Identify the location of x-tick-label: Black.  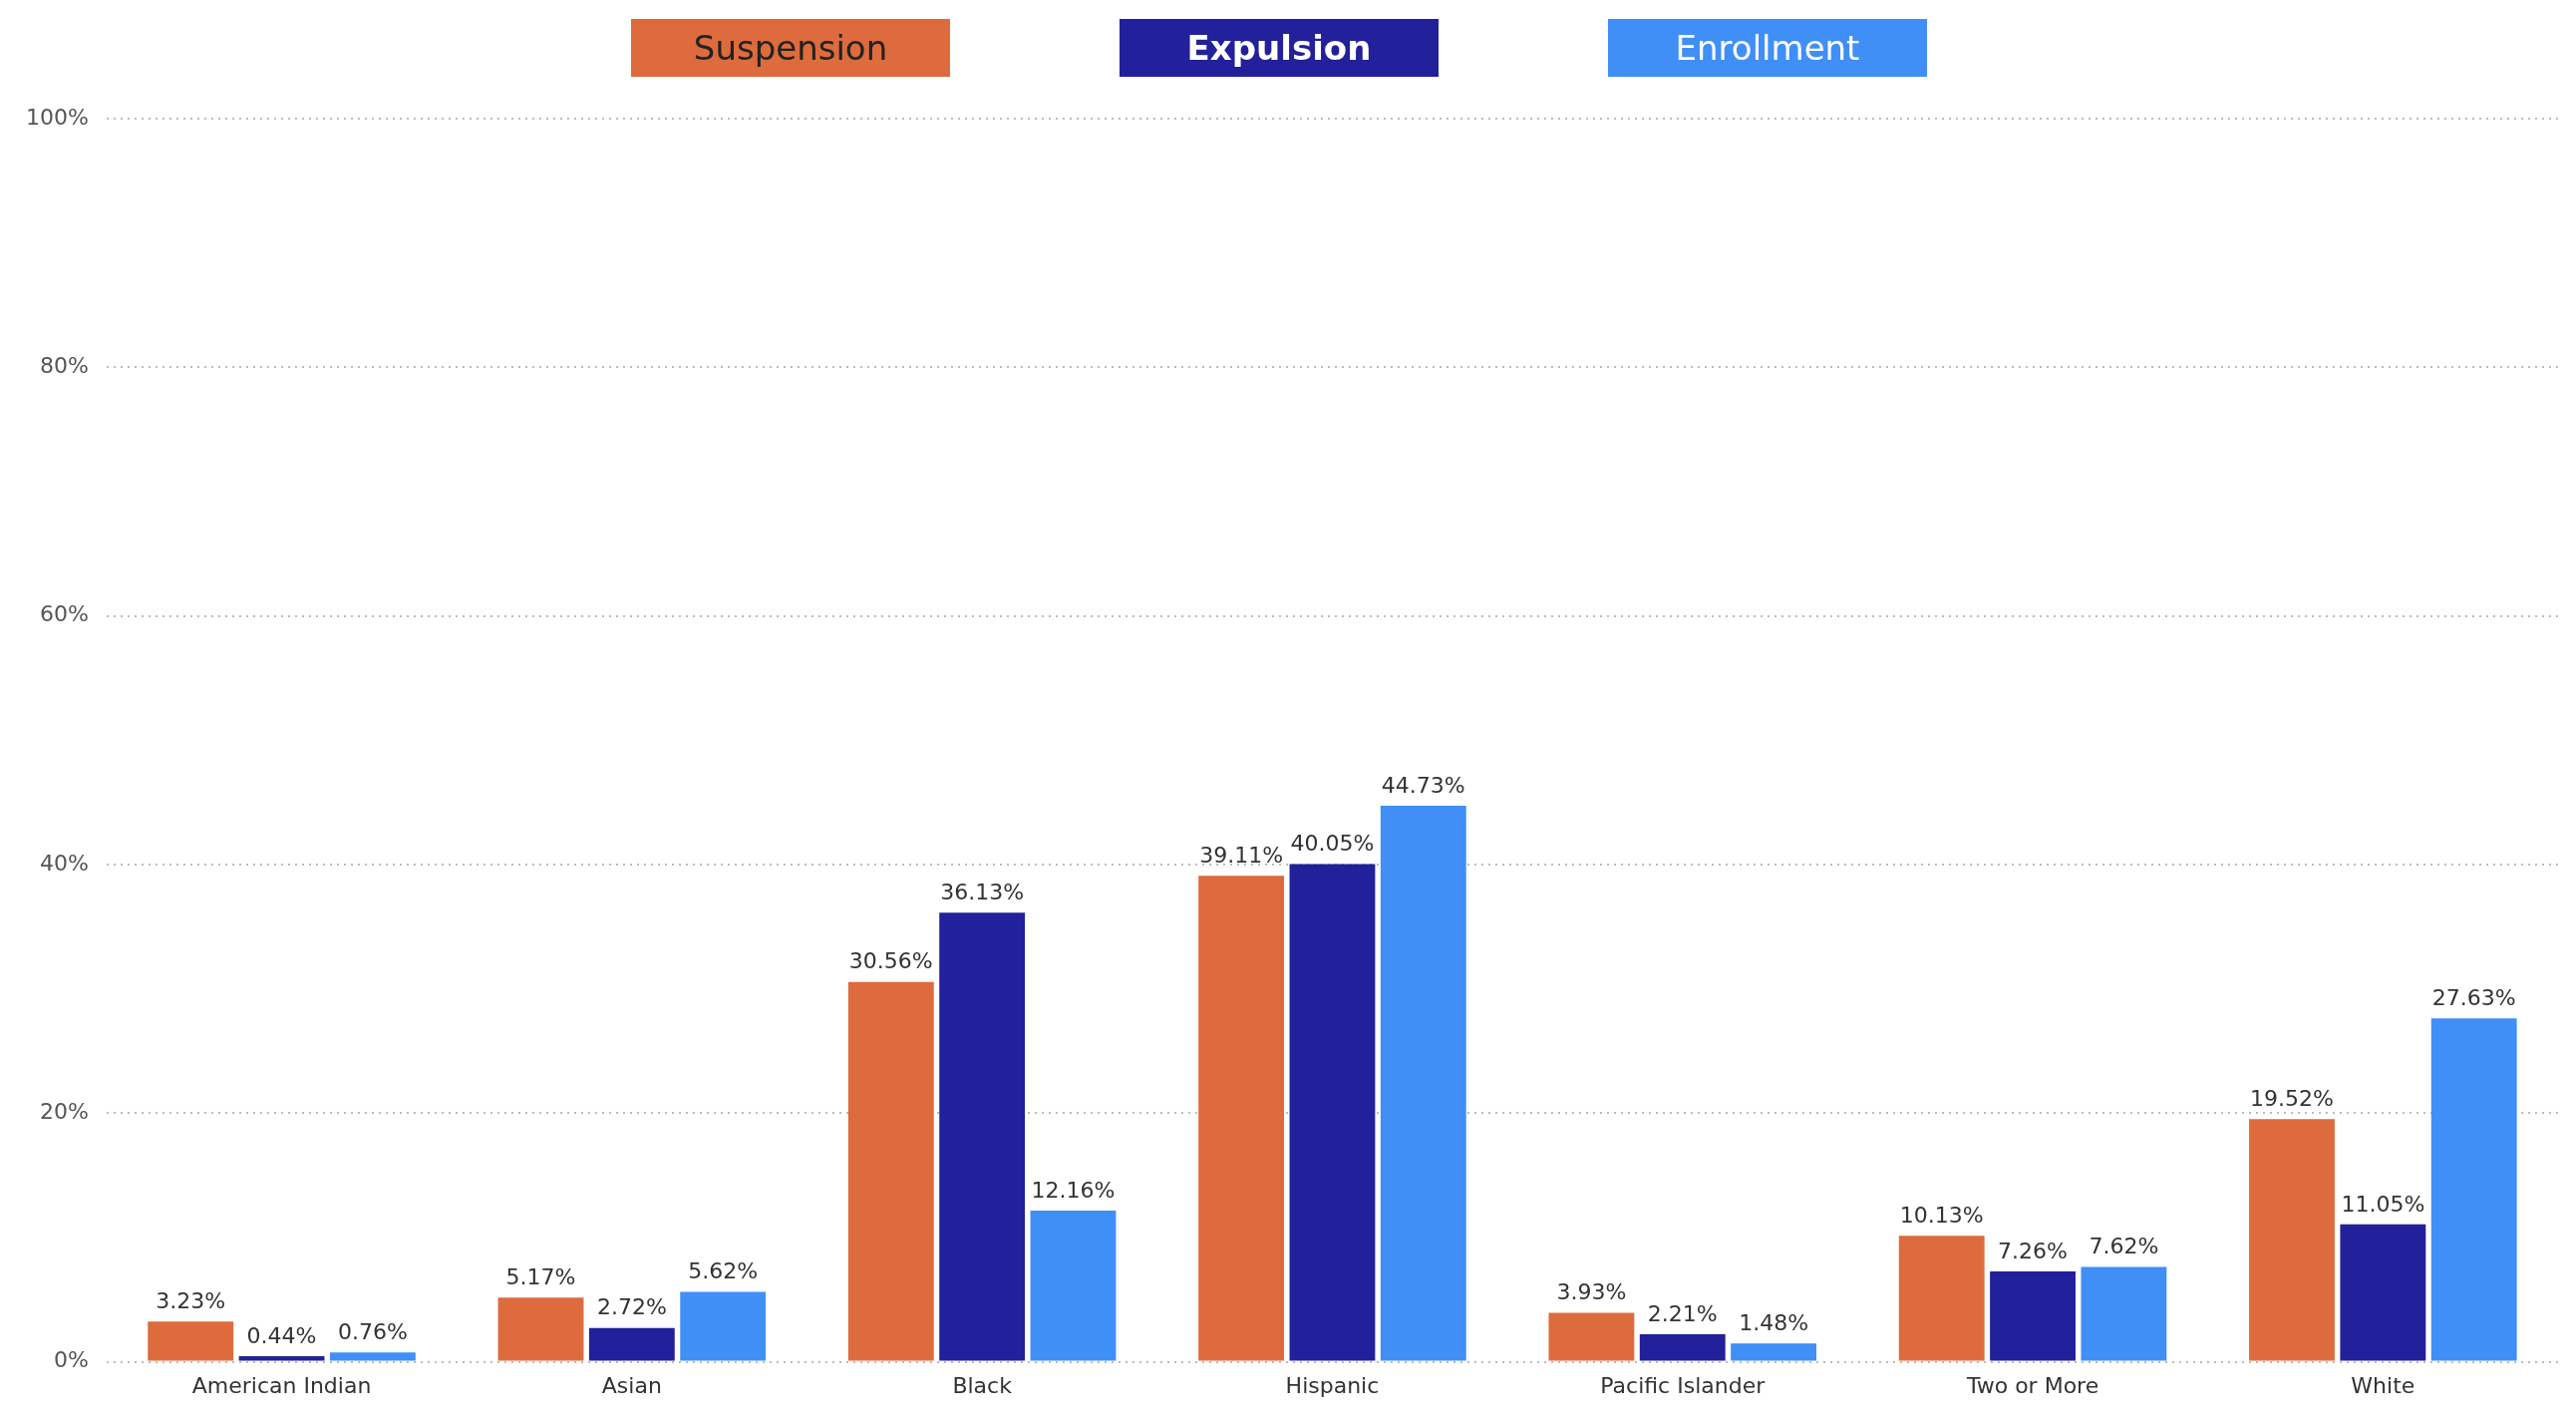
(982, 1385).